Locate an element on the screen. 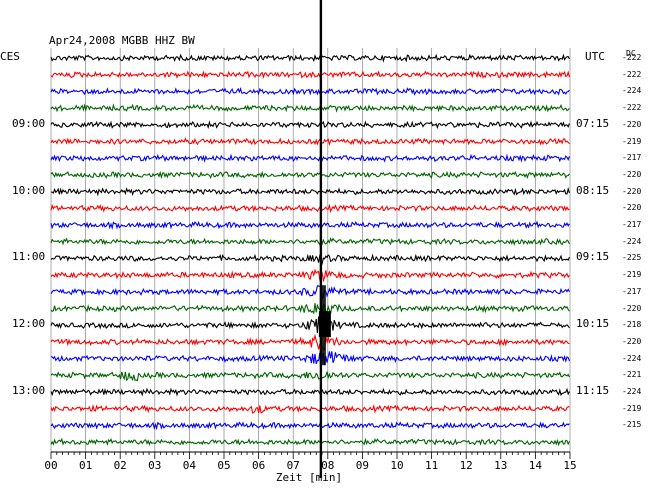 Image resolution: width=650 pixels, height=494 pixels. event-burst-tail is located at coordinates (322, 325).